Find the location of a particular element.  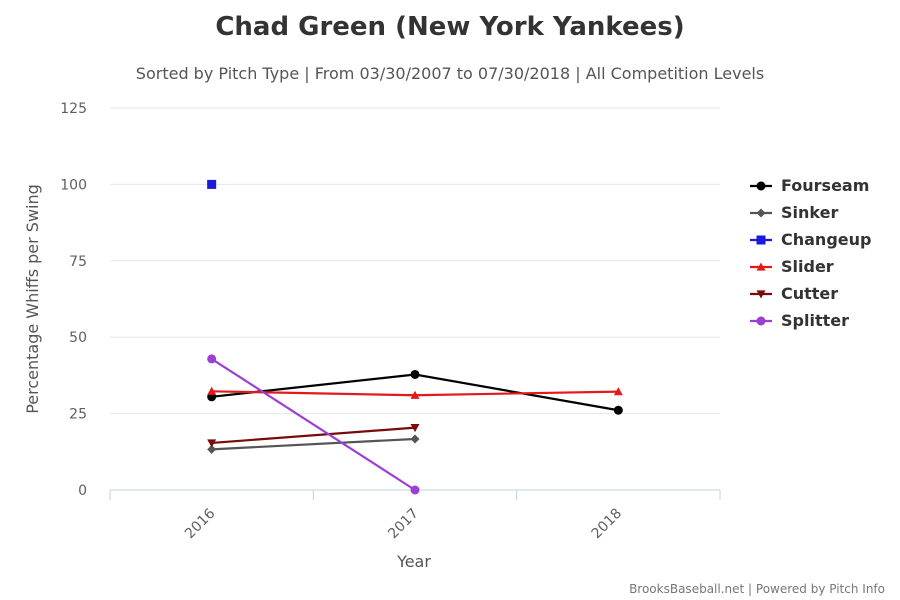

series-sinker is located at coordinates (313, 444).